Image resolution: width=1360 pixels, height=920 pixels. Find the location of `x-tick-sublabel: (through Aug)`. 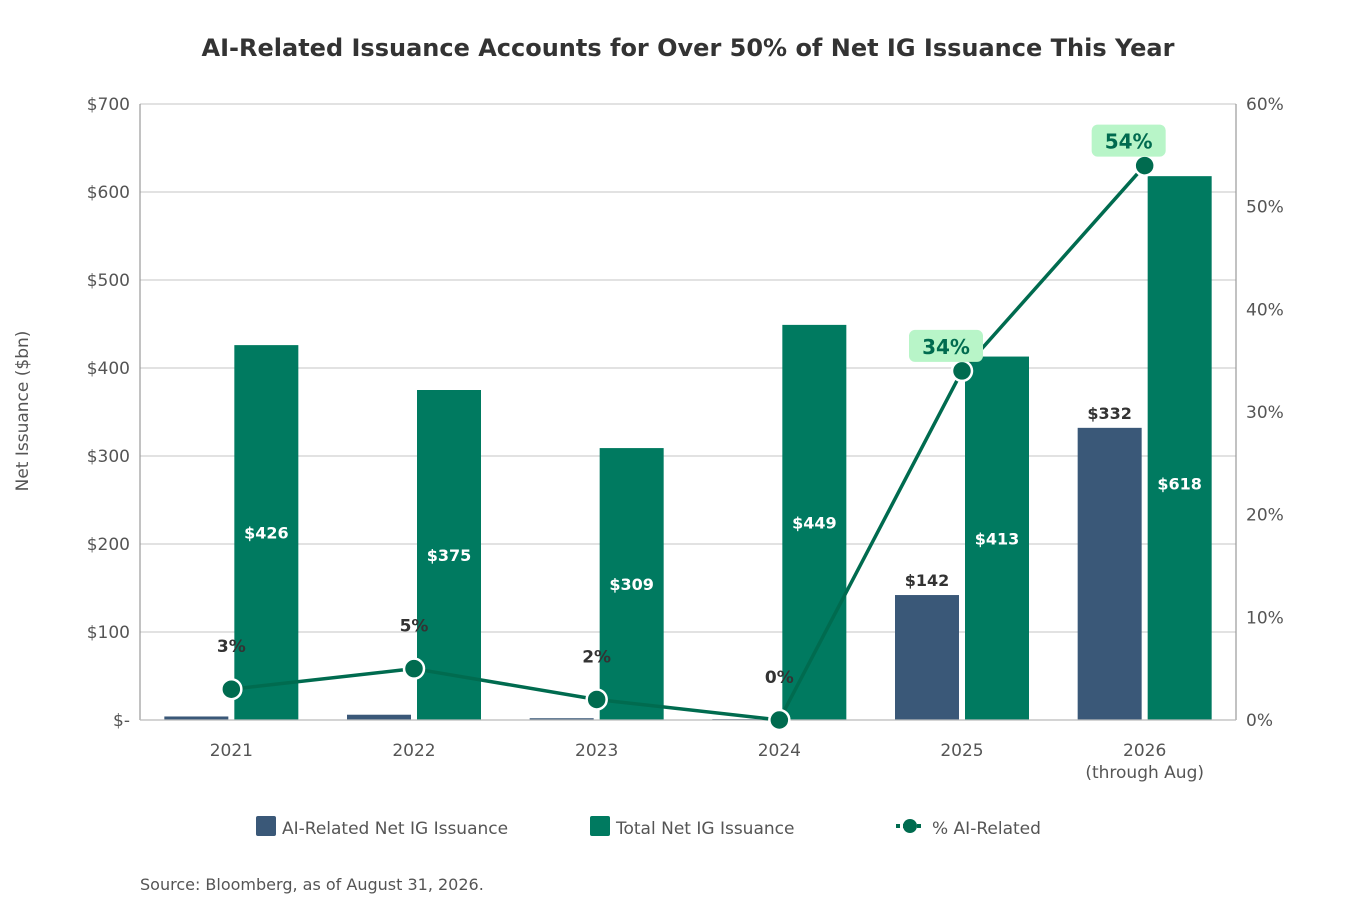

x-tick-sublabel: (through Aug) is located at coordinates (1144, 773).